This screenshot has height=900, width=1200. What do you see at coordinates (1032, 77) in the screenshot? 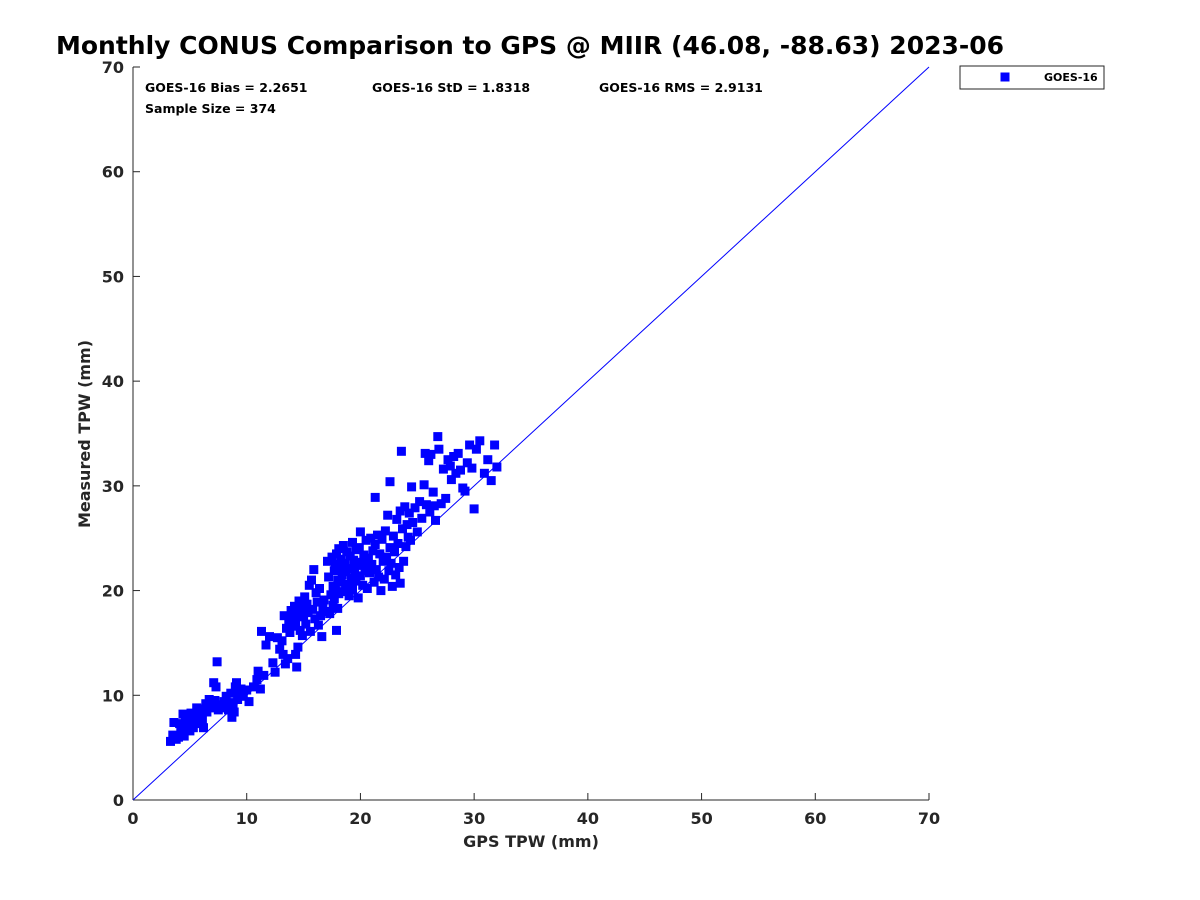
I see `legend: GOES-16` at bounding box center [1032, 77].